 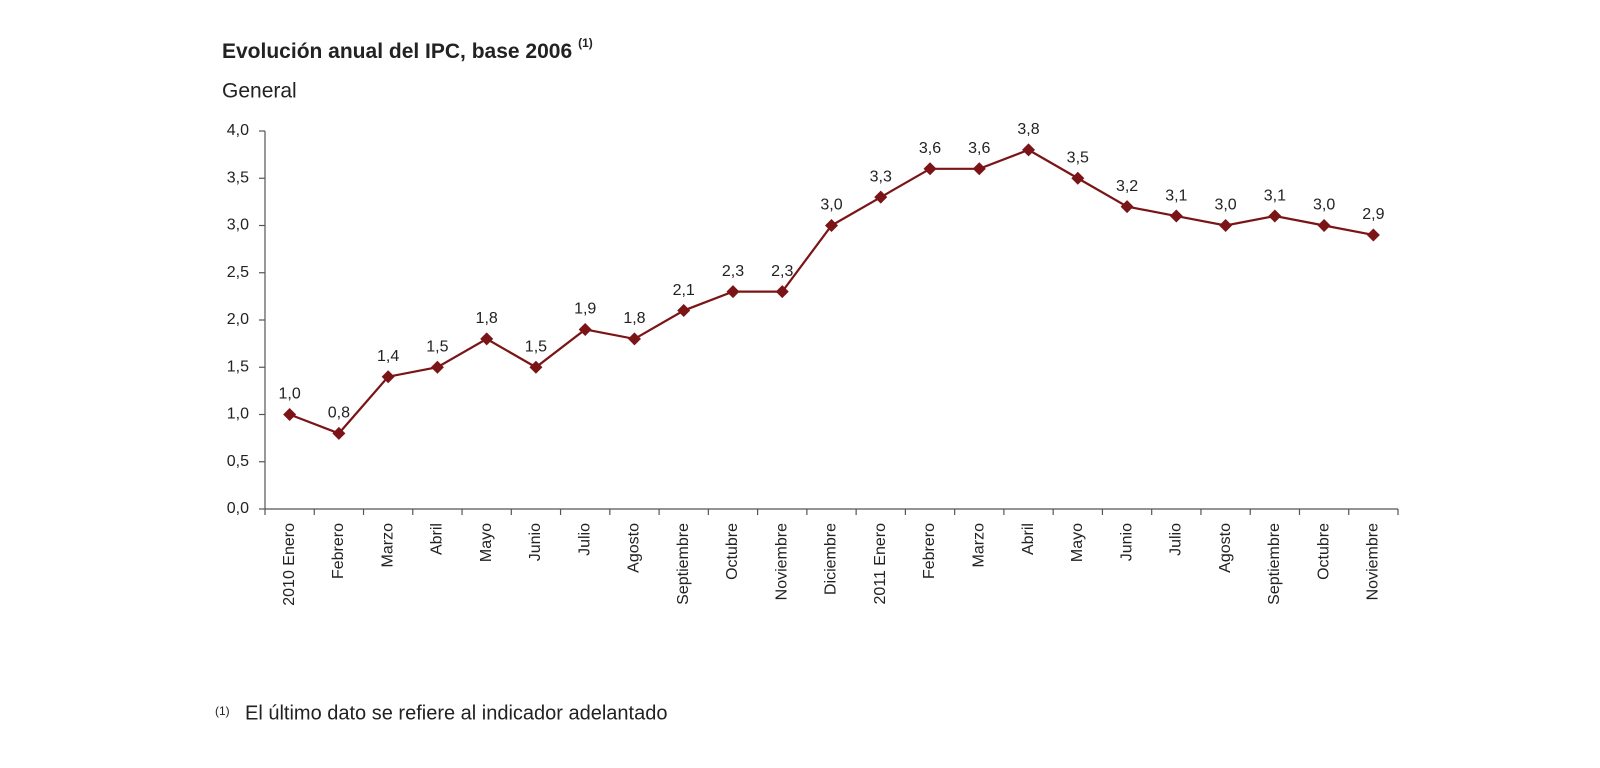 What do you see at coordinates (222, 711) in the screenshot?
I see `footnote-mark: (1)` at bounding box center [222, 711].